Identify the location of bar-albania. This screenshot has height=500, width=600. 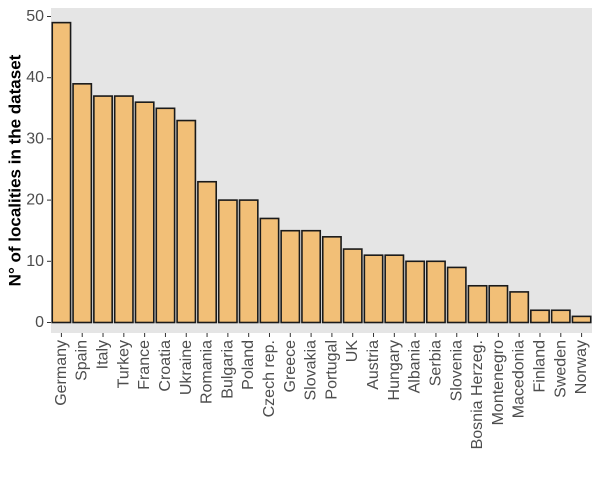
(415, 292).